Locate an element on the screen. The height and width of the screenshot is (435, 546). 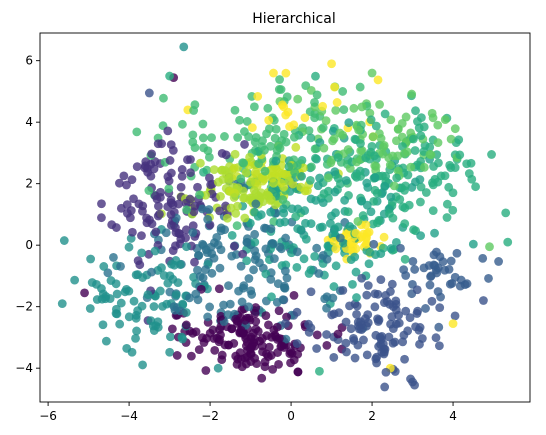
x-tick-label: −6 is located at coordinates (48, 416).